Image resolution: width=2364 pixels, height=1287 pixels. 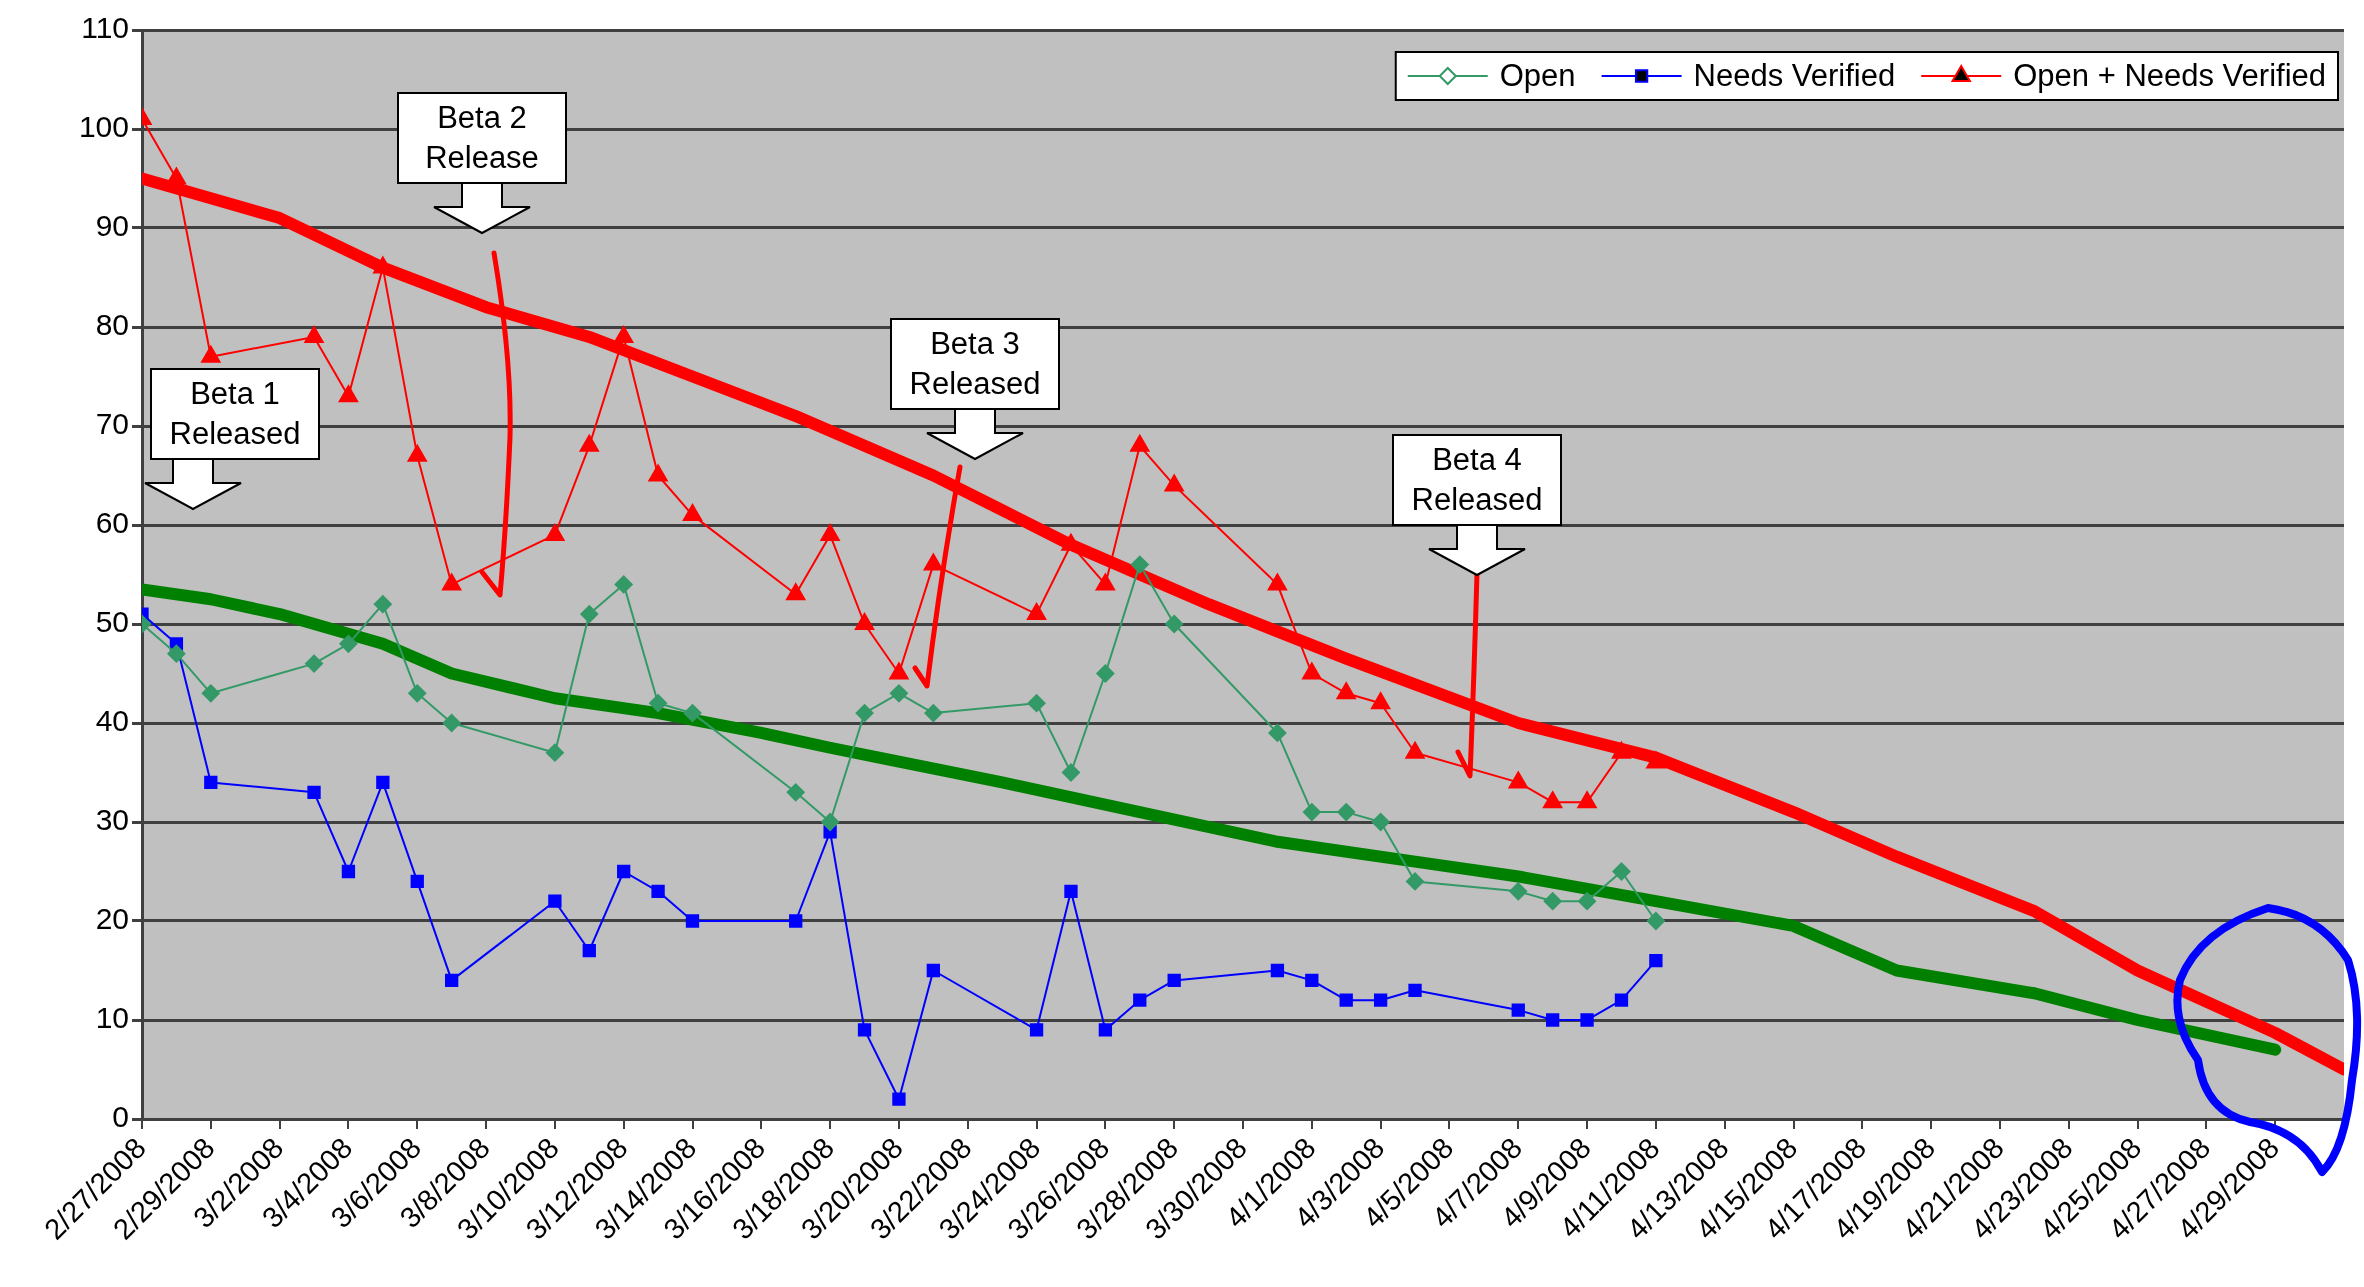 I want to click on y-tick-label: 100, so click(x=103, y=127).